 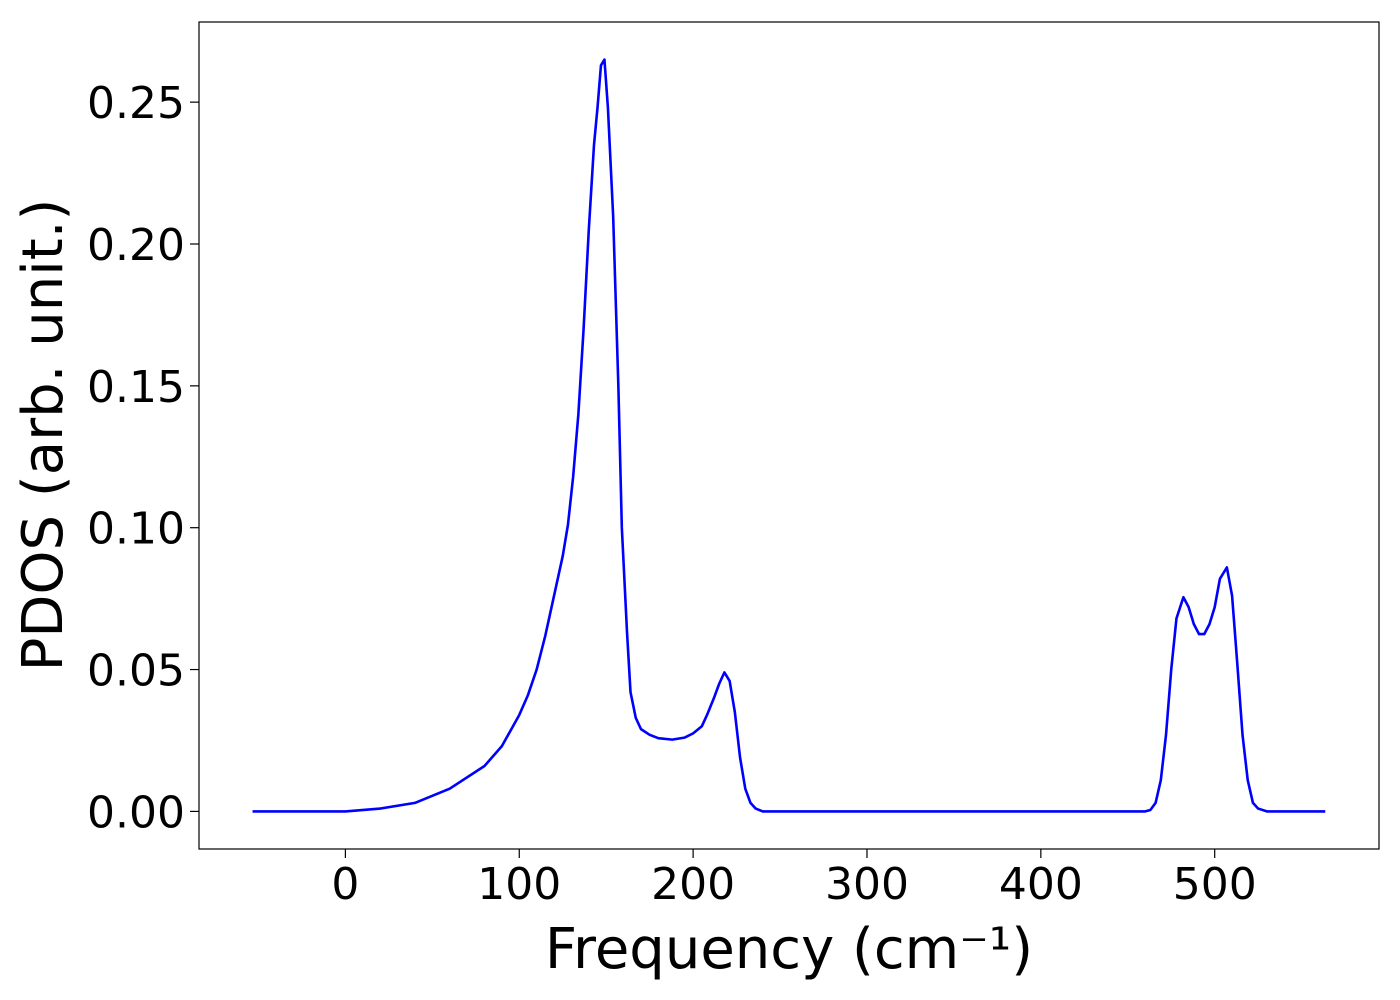 I want to click on x-axis-label: Frequency (cm⁻¹), so click(x=789, y=949).